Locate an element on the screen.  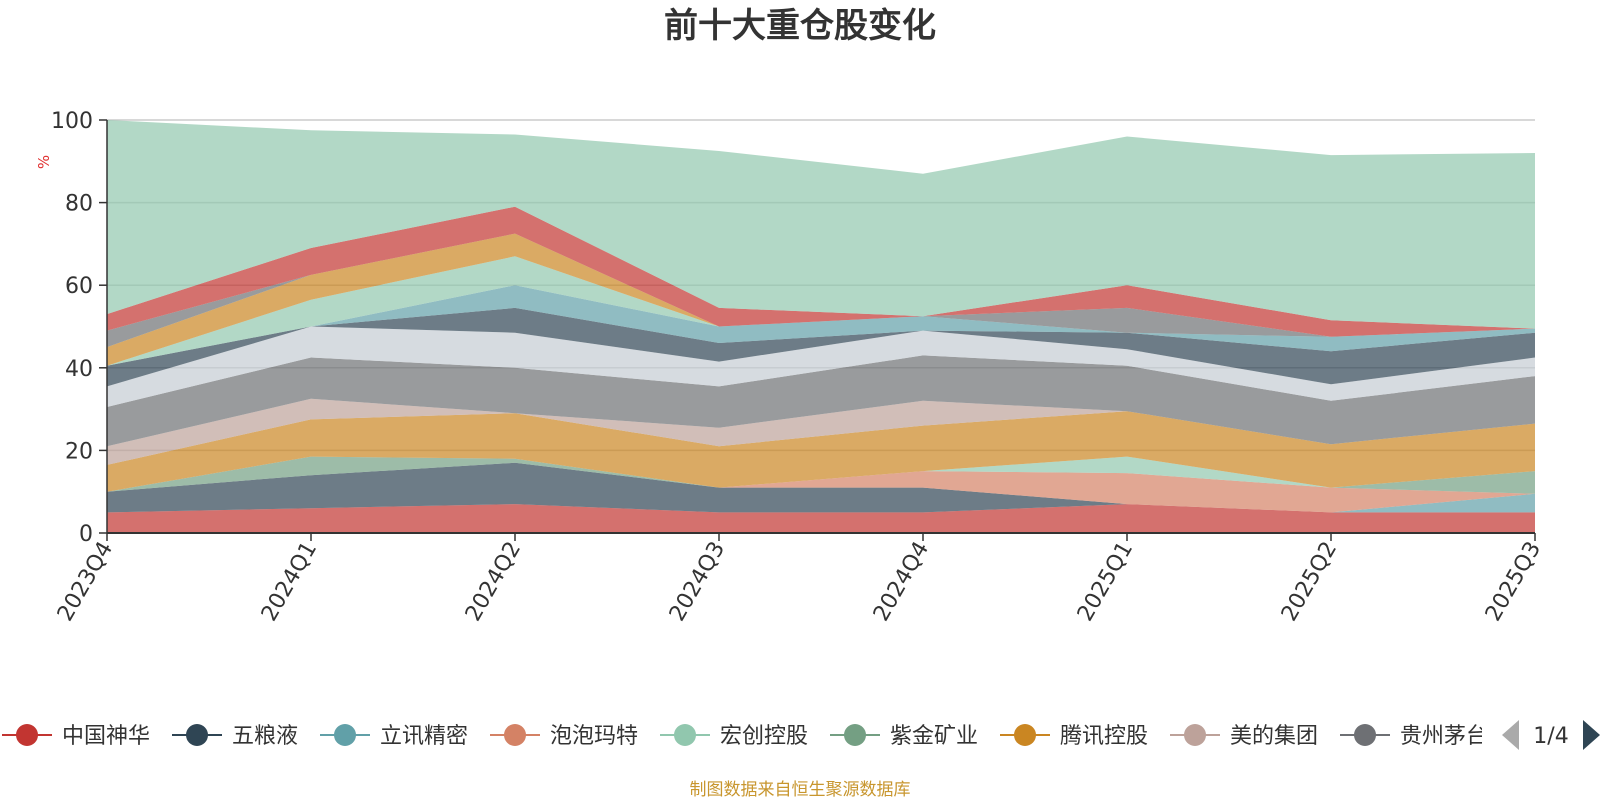
legend-pager: 1/4 is located at coordinates (1551, 735).